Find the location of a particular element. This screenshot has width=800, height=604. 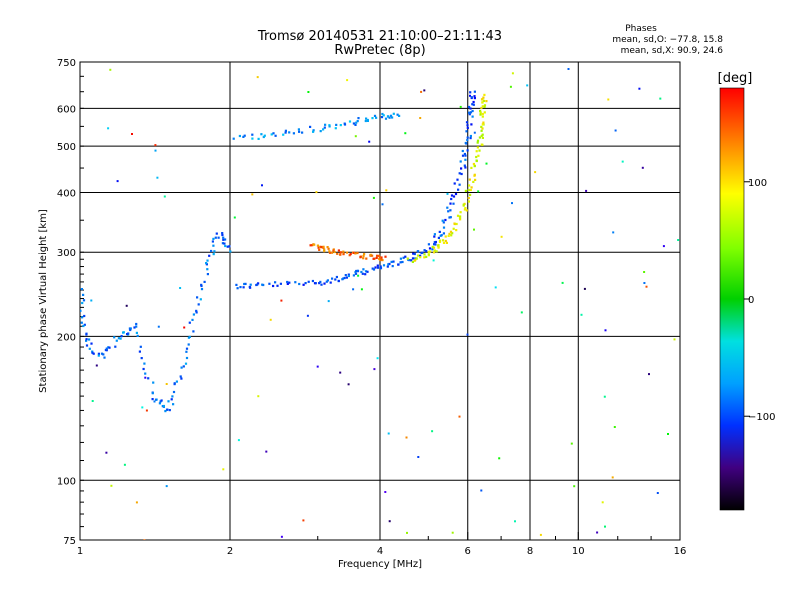

chart-title: Tromsø 20140531 21:10:00–21:11:43 is located at coordinates (379, 36).